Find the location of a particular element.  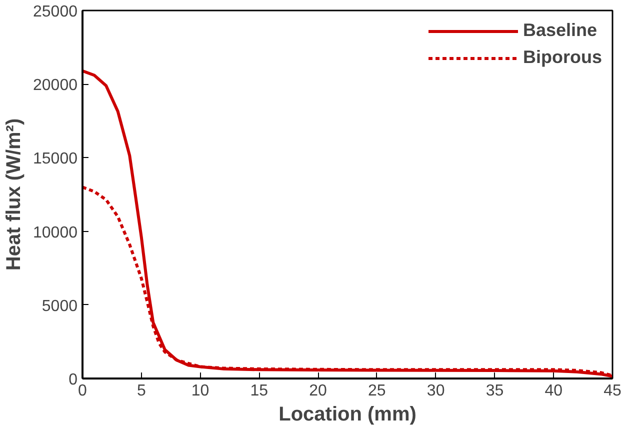

y-tick-label: 10000 is located at coordinates (55, 233).